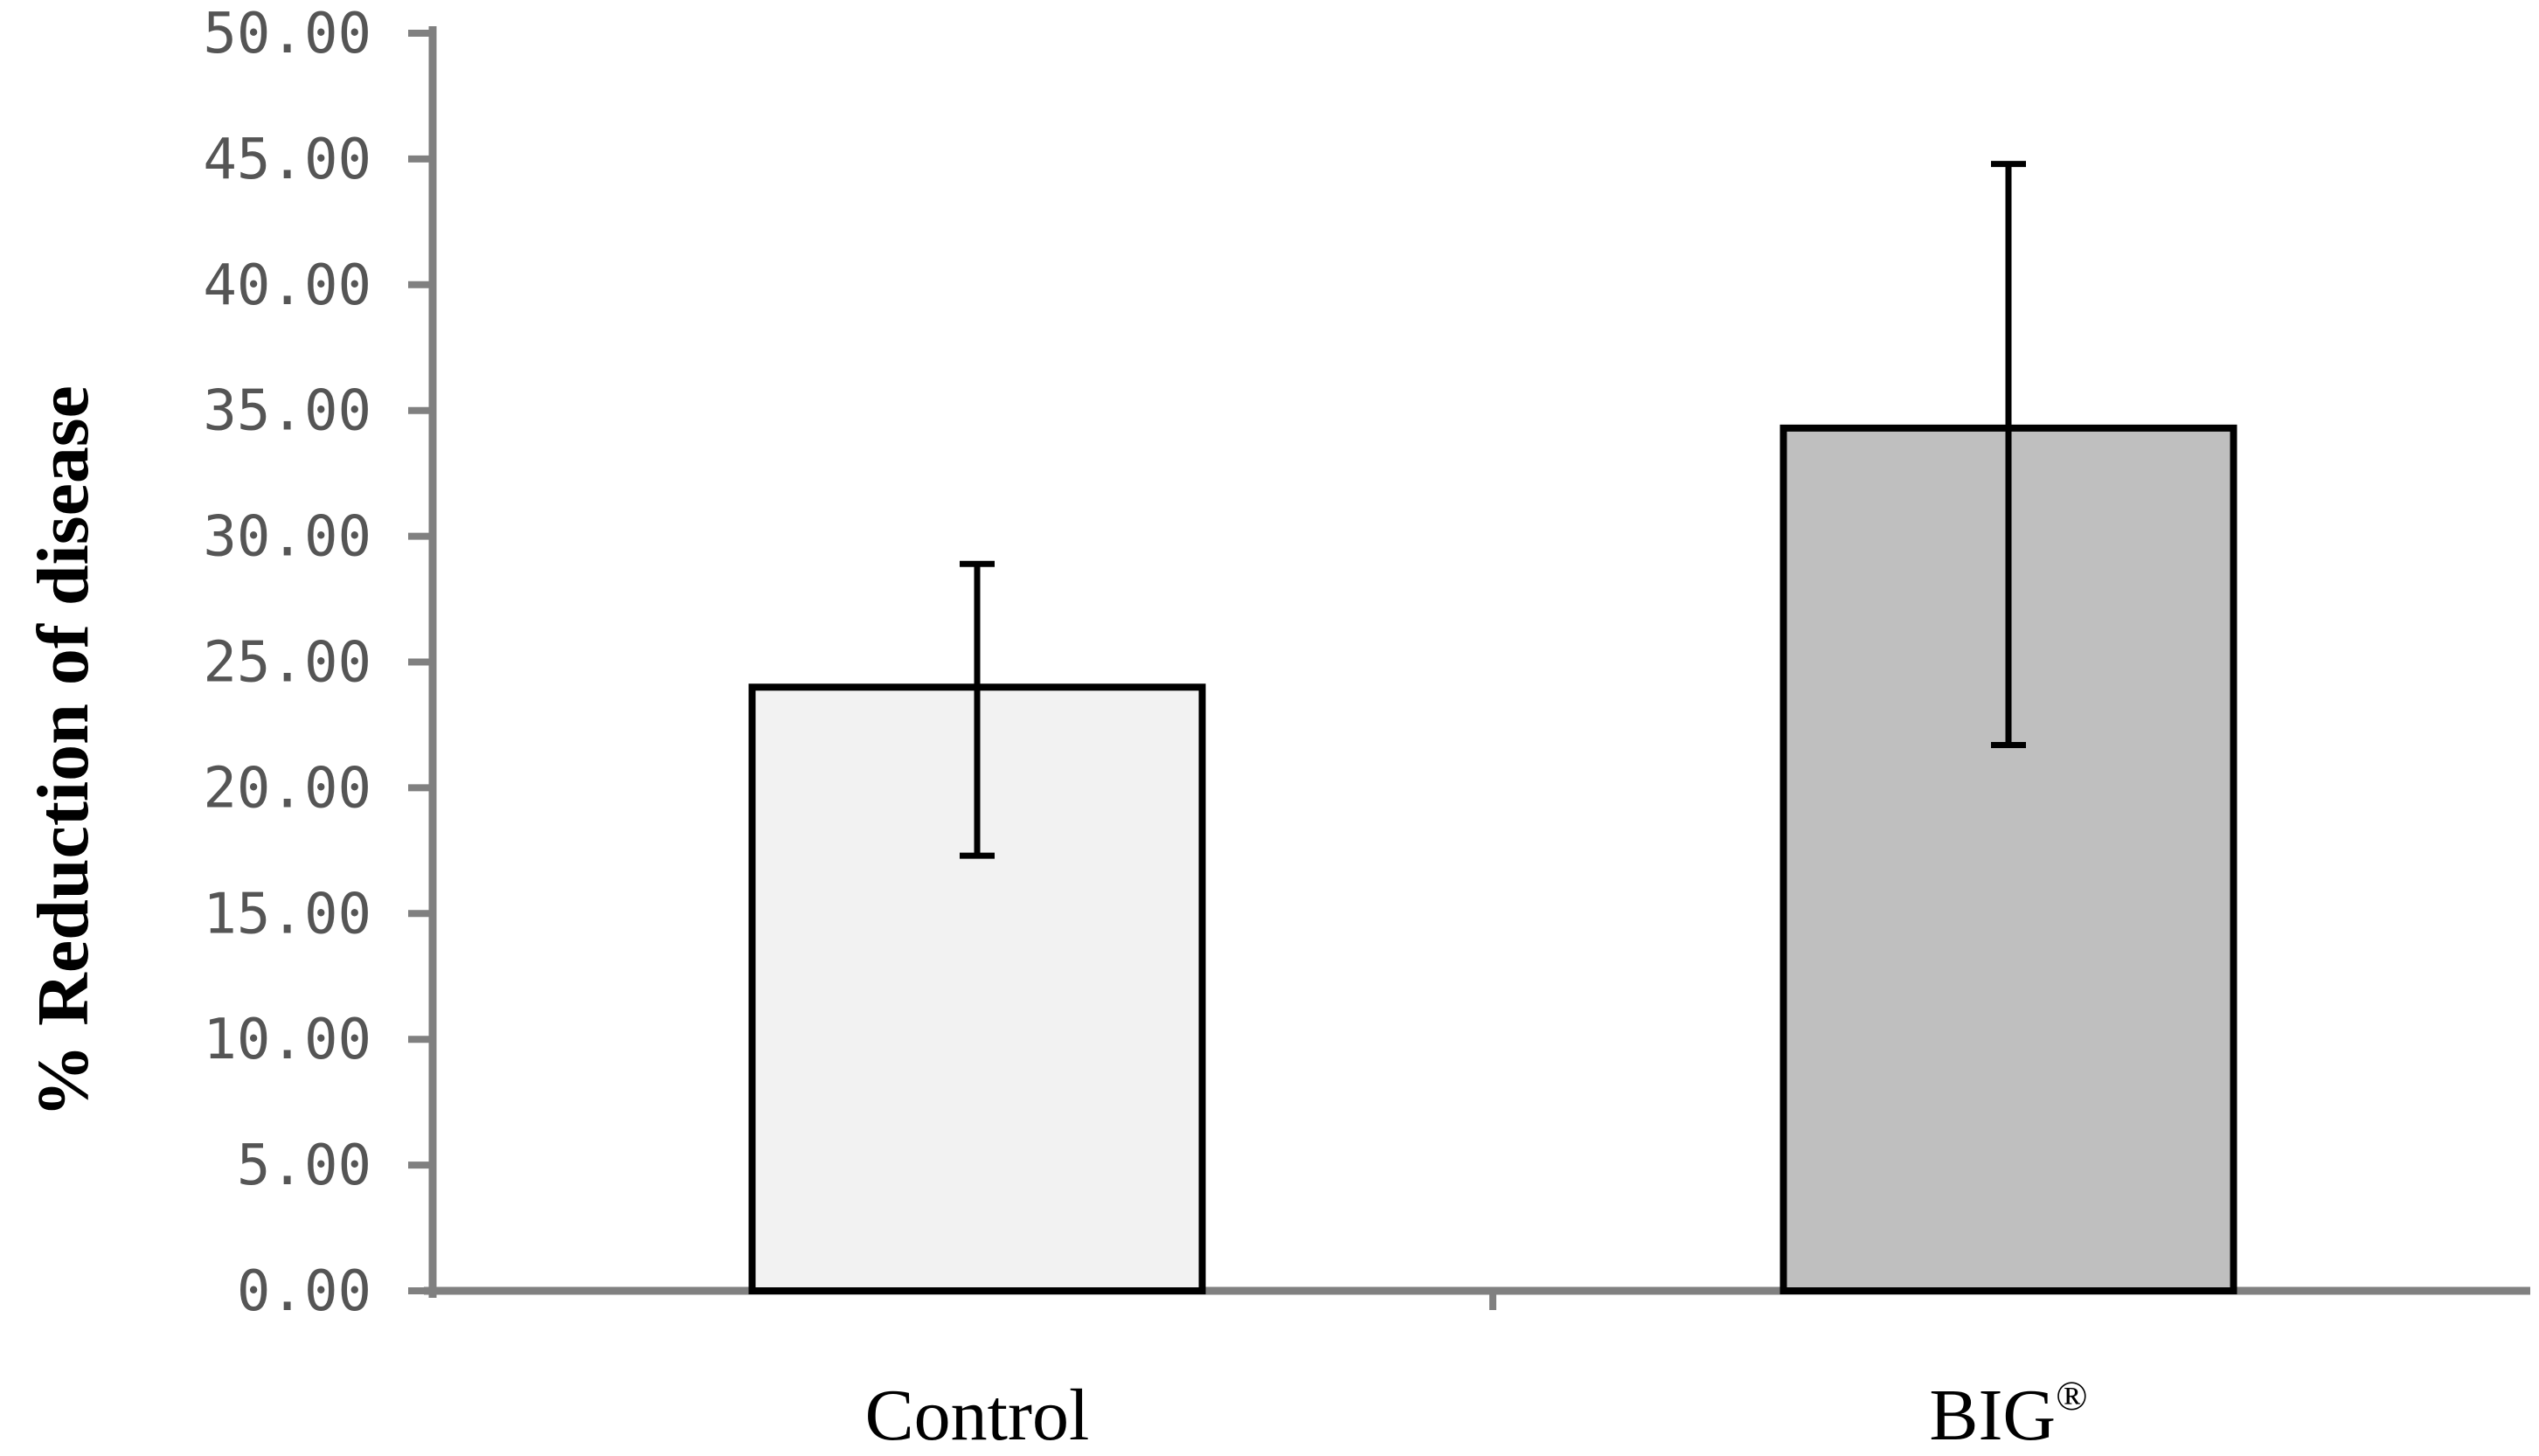 This screenshot has height=1456, width=2539. What do you see at coordinates (63, 751) in the screenshot?
I see `y-axis-title: % Reduction of disease` at bounding box center [63, 751].